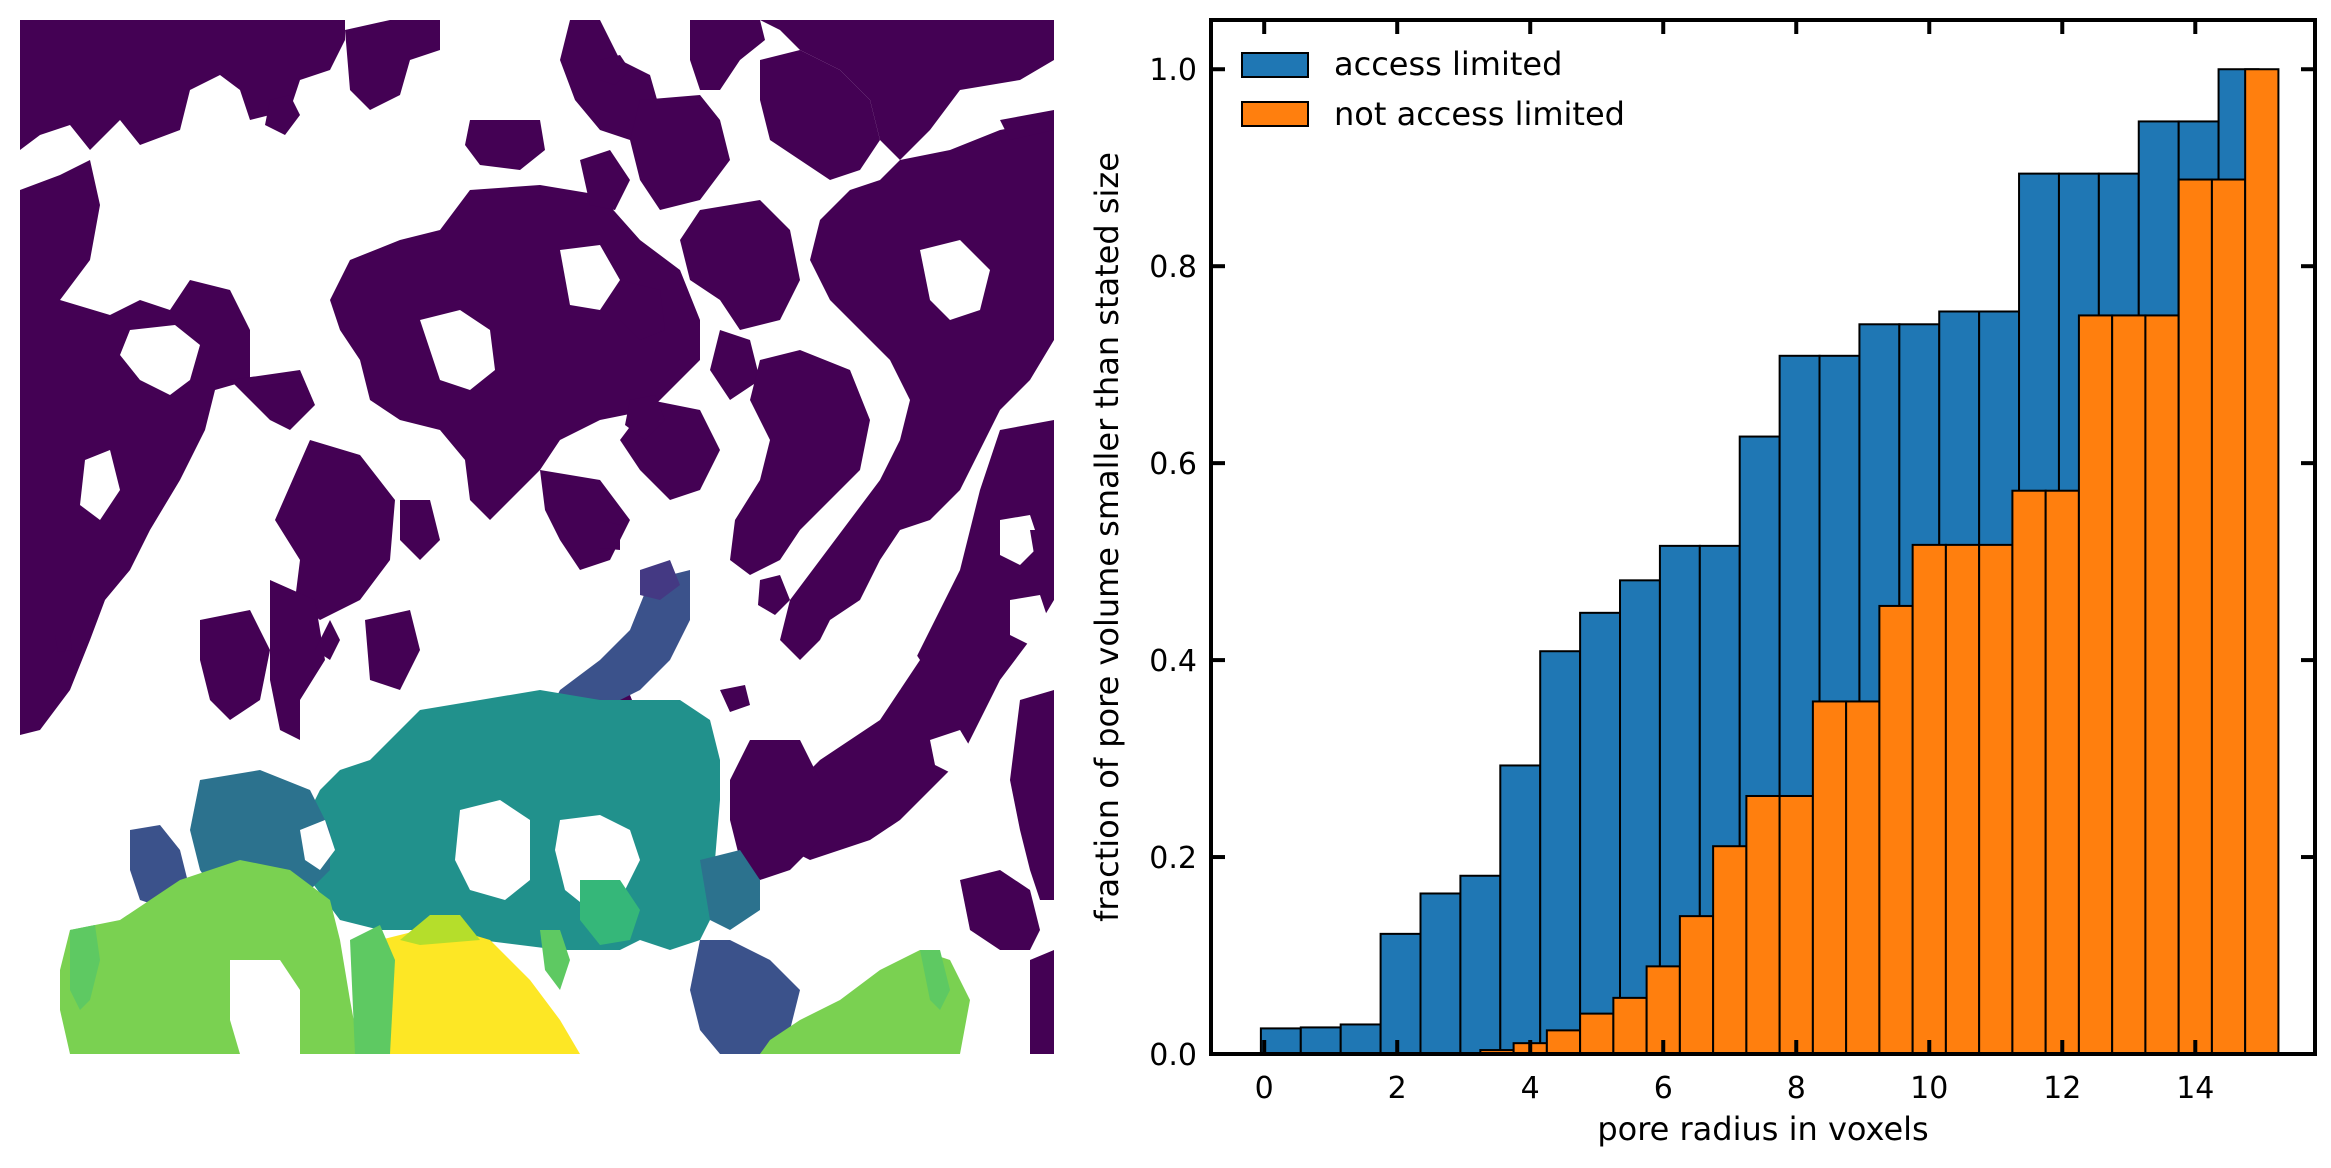 The image size is (2331, 1168). I want to click on legend: access limited not access limited, so click(1433, 89).